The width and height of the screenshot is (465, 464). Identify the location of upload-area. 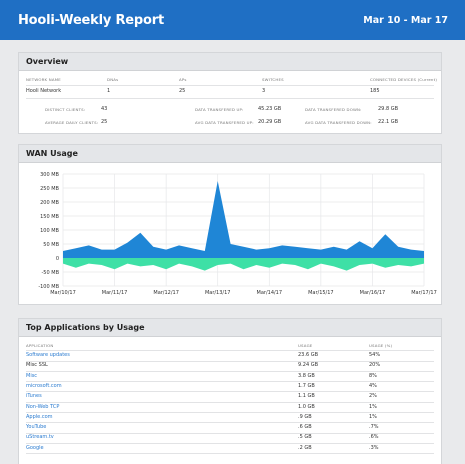
(243, 219).